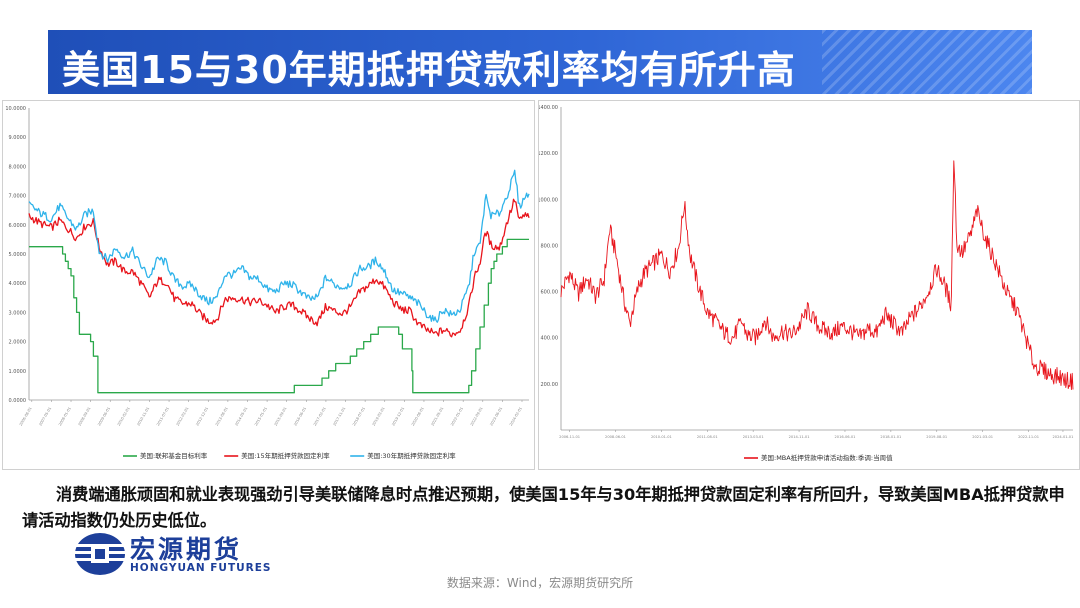  I want to click on y-tick-label: 1200.00, so click(548, 154).